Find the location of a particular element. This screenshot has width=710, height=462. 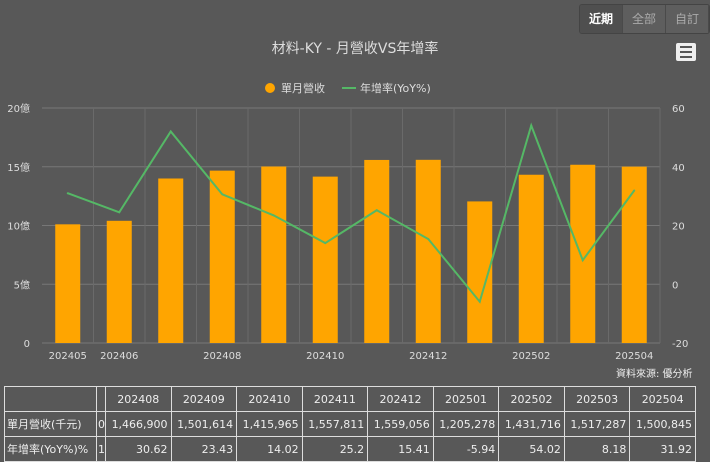

x-axis-tick: 202408 is located at coordinates (222, 356).